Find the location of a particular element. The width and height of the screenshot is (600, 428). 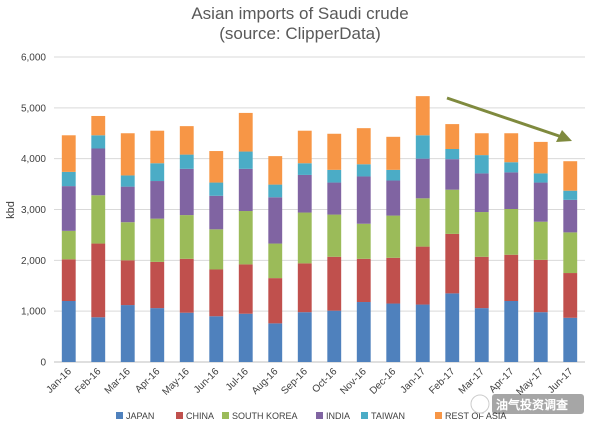

legend-label: TAIWAN is located at coordinates (388, 416).